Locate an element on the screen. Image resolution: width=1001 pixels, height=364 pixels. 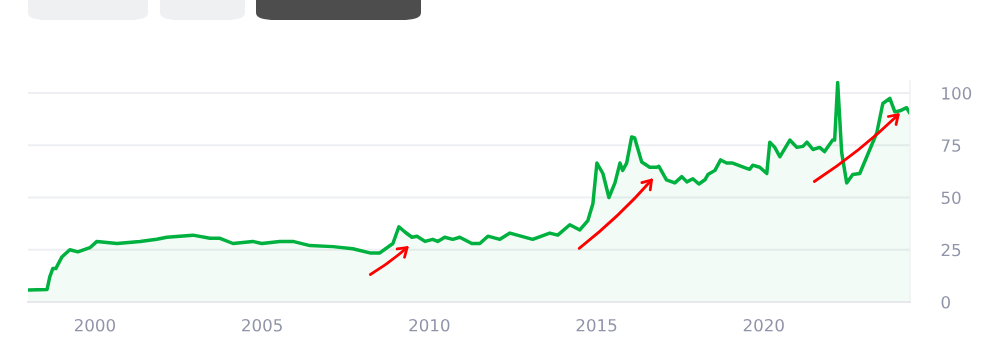
y-tick-label: 75 is located at coordinates (951, 145).